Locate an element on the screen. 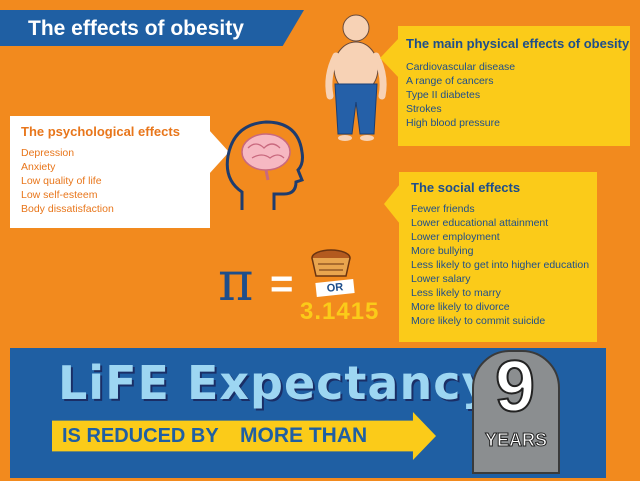  page-title: The effects of obesity is located at coordinates (136, 28).